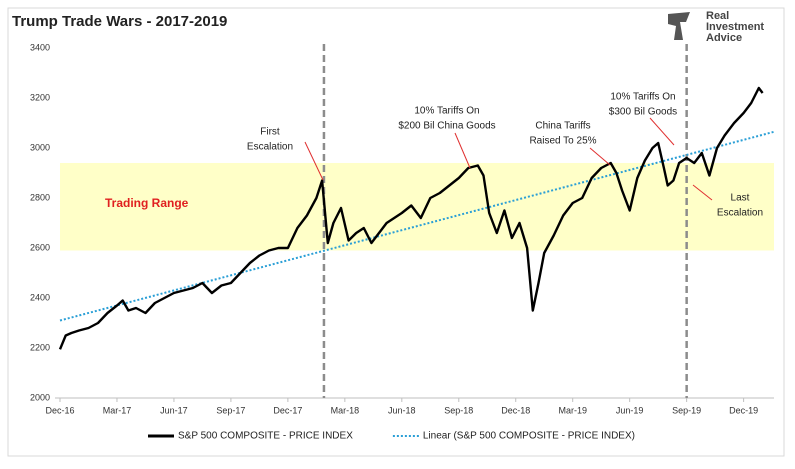 This screenshot has height=469, width=795. What do you see at coordinates (40, 147) in the screenshot?
I see `y-tick-label: 3000` at bounding box center [40, 147].